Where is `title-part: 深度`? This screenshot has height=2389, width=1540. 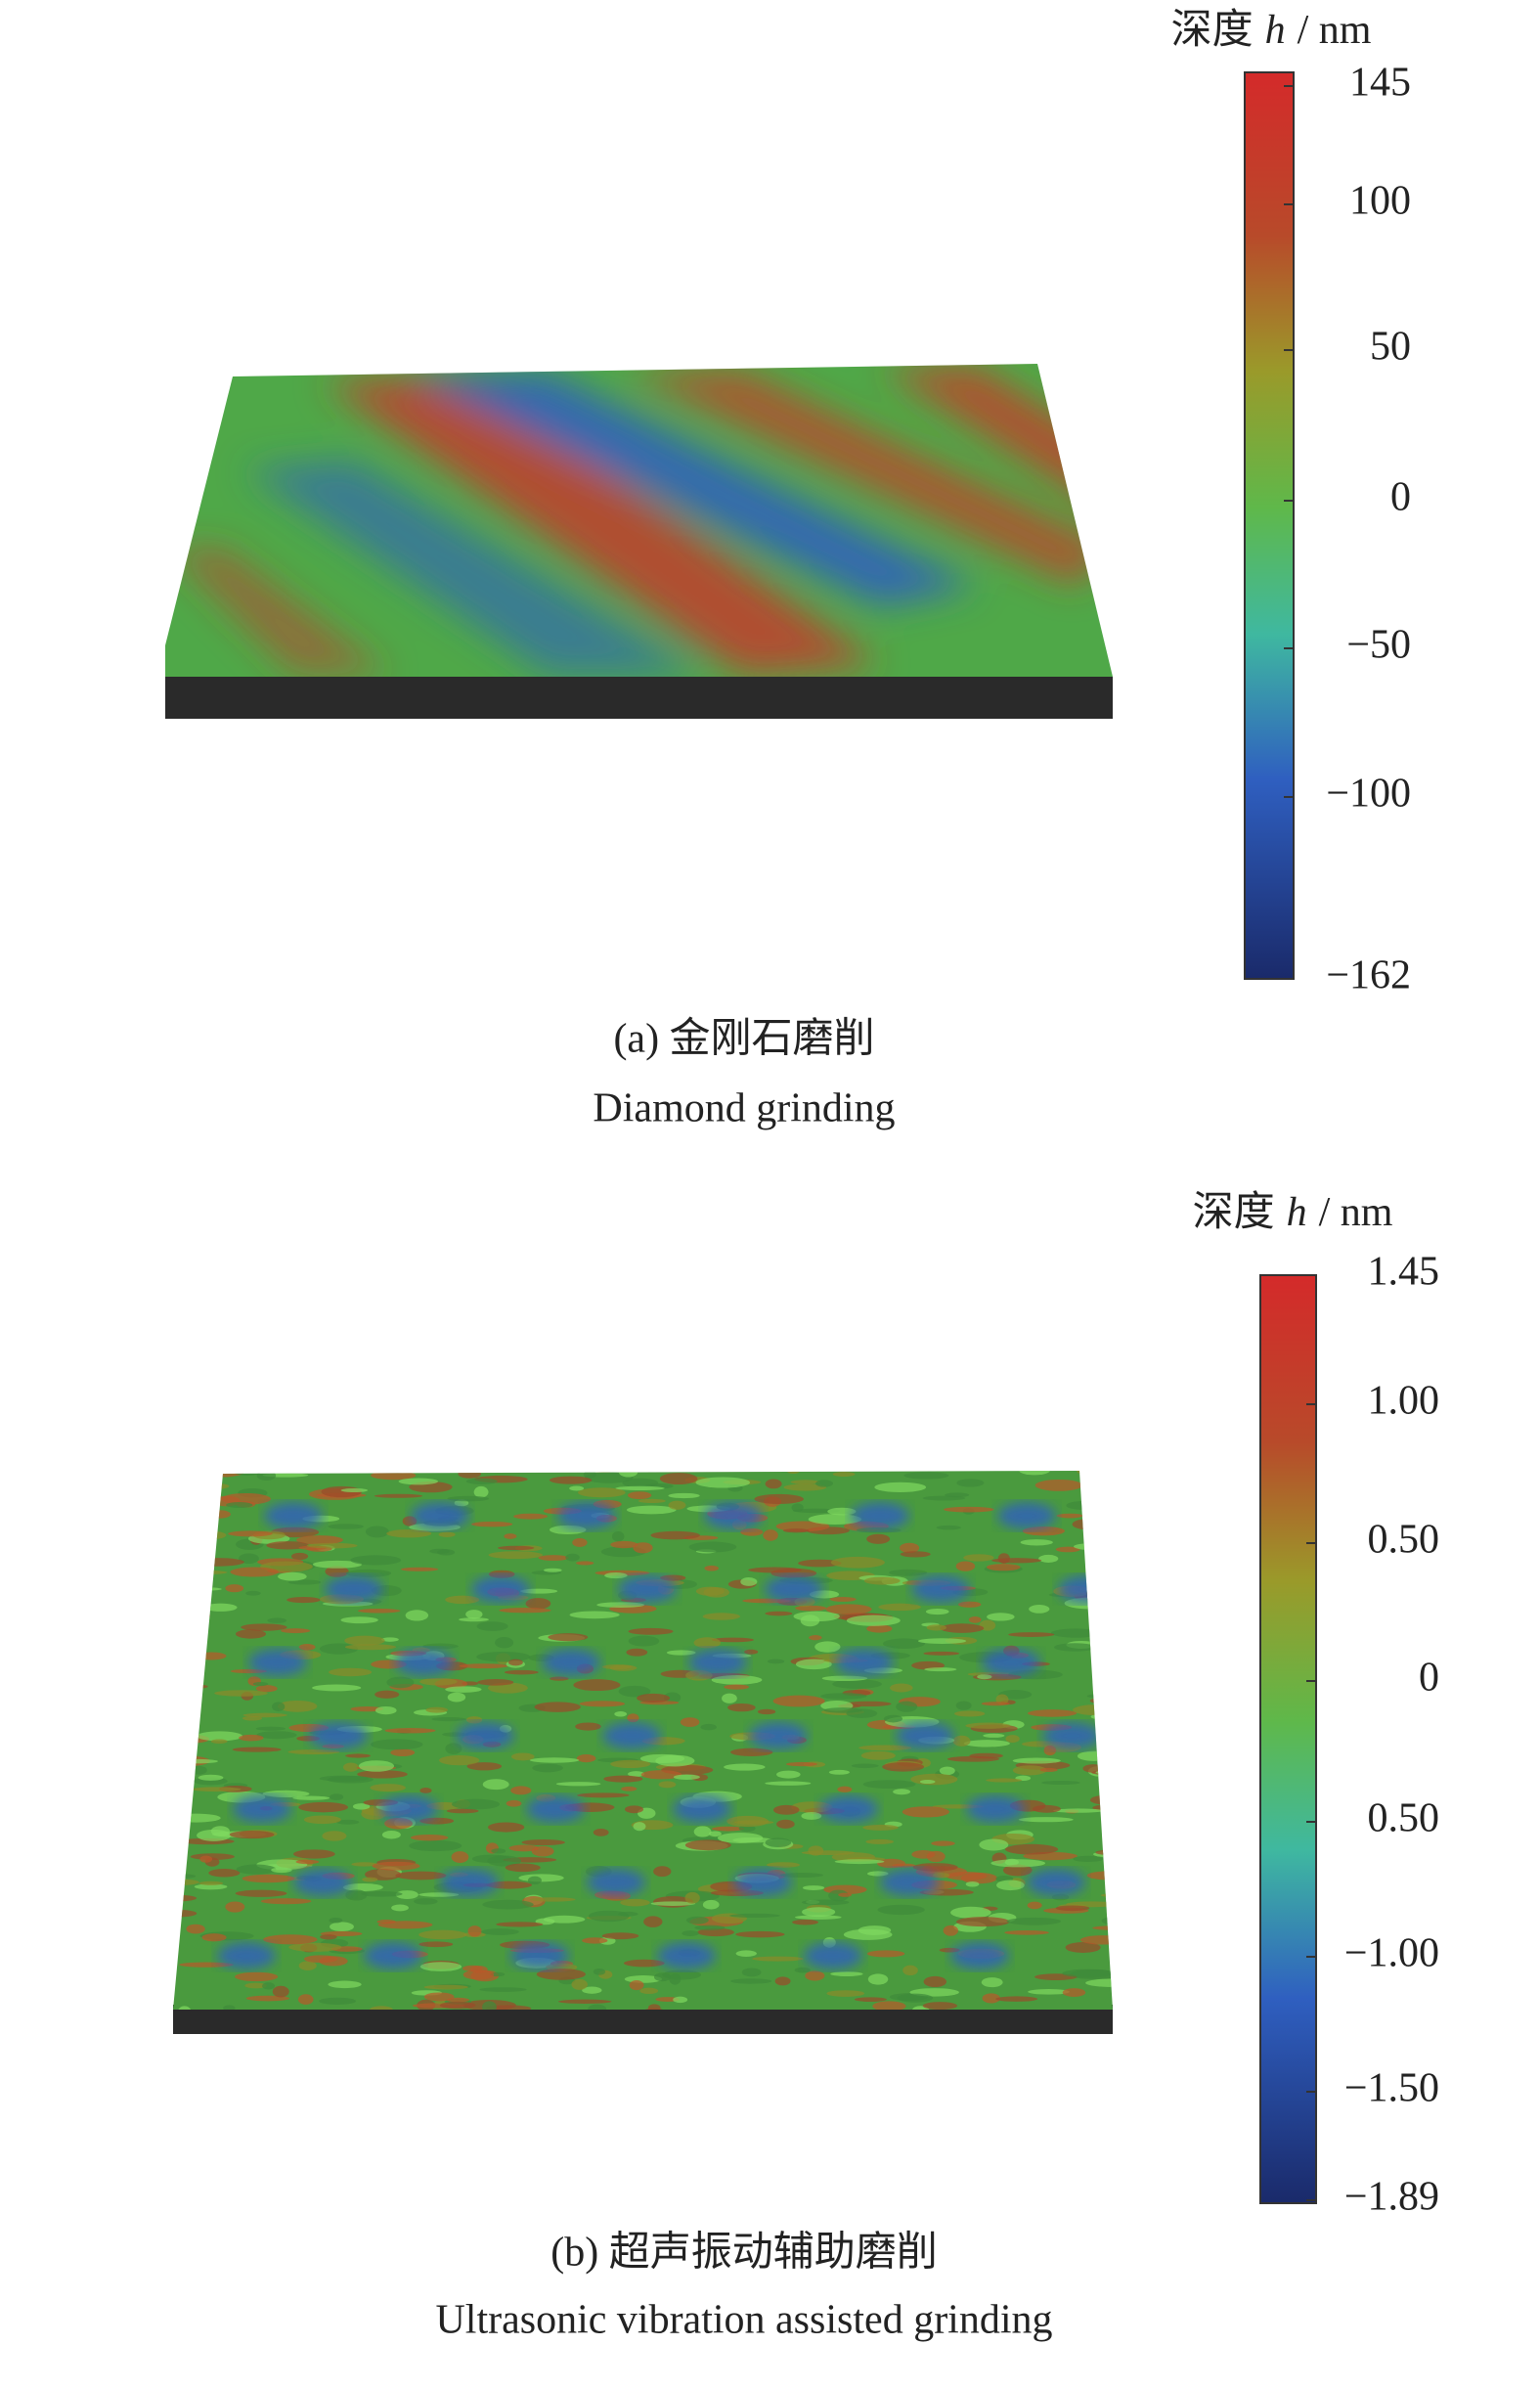 title-part: 深度 is located at coordinates (1212, 31).